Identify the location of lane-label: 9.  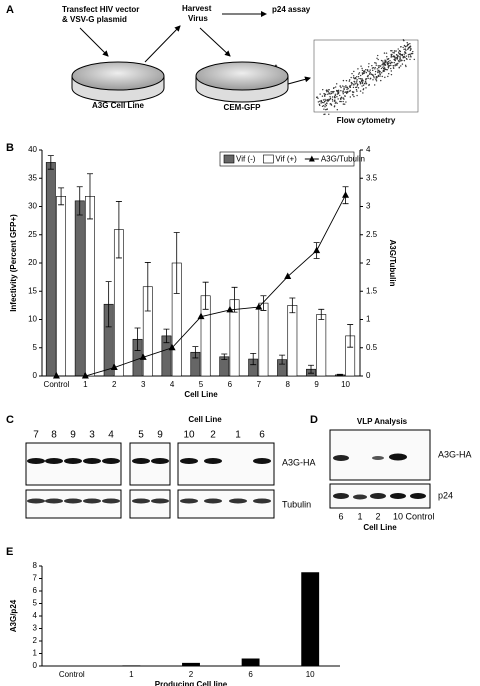
(73, 435).